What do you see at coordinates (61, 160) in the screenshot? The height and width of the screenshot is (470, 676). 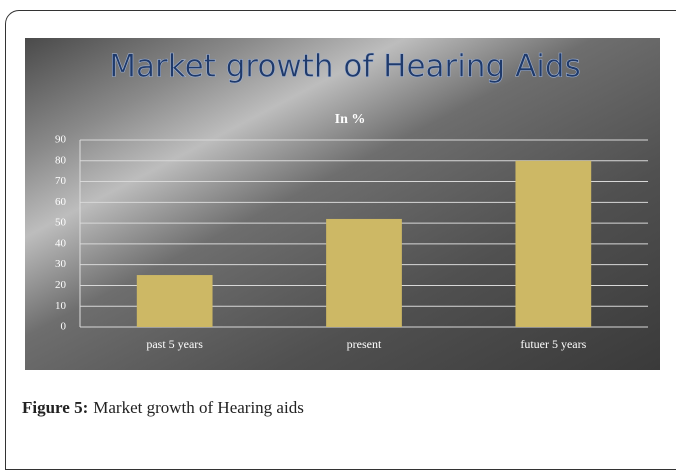 I see `y-tick-label: 80` at bounding box center [61, 160].